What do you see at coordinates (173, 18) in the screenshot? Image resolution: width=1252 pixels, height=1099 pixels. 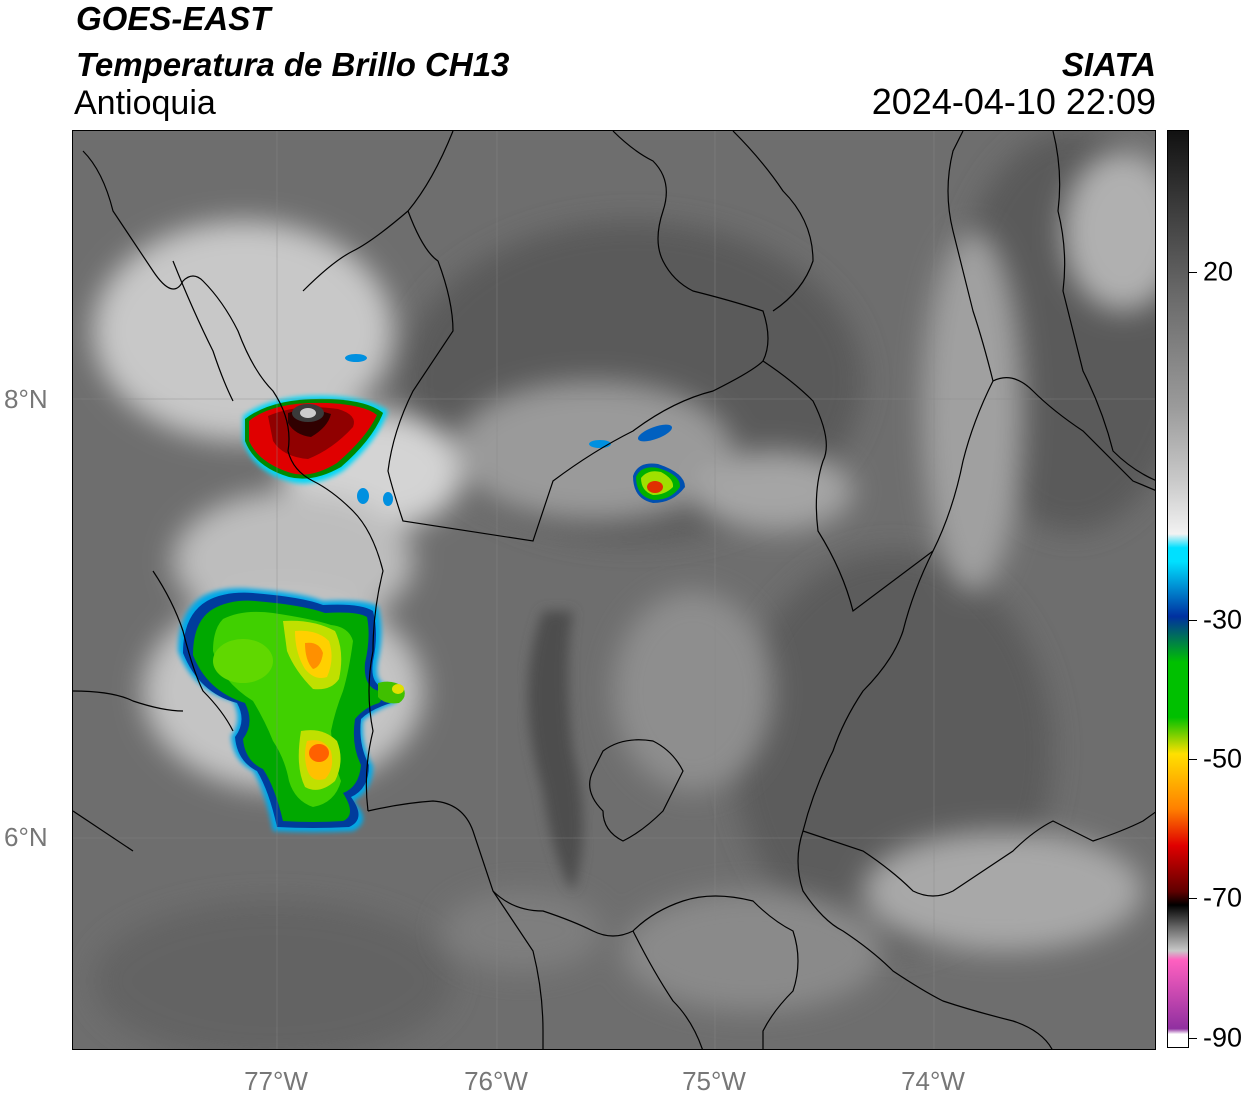 I see `satellite-title: GOES-EAST` at bounding box center [173, 18].